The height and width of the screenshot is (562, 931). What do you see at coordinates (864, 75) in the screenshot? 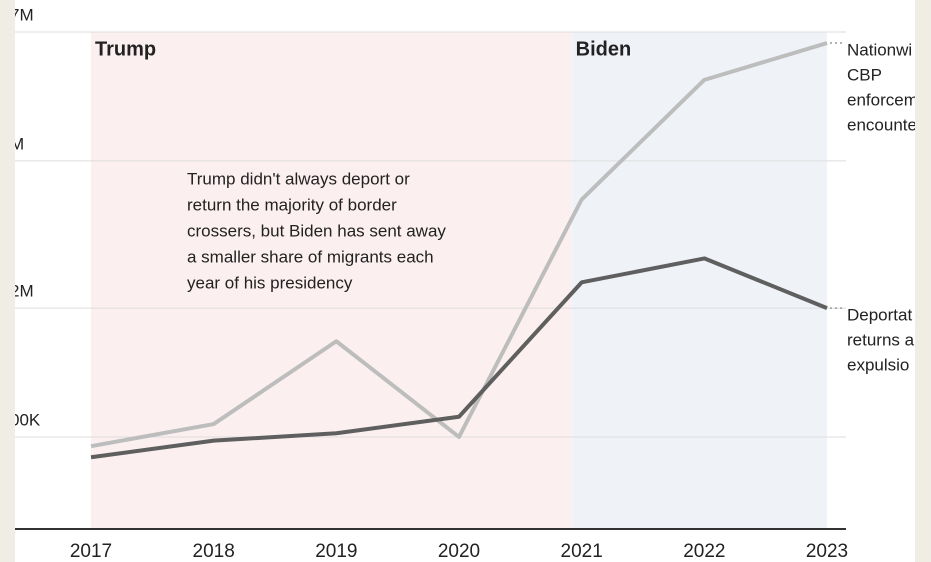
I see `series-label: CBP` at bounding box center [864, 75].